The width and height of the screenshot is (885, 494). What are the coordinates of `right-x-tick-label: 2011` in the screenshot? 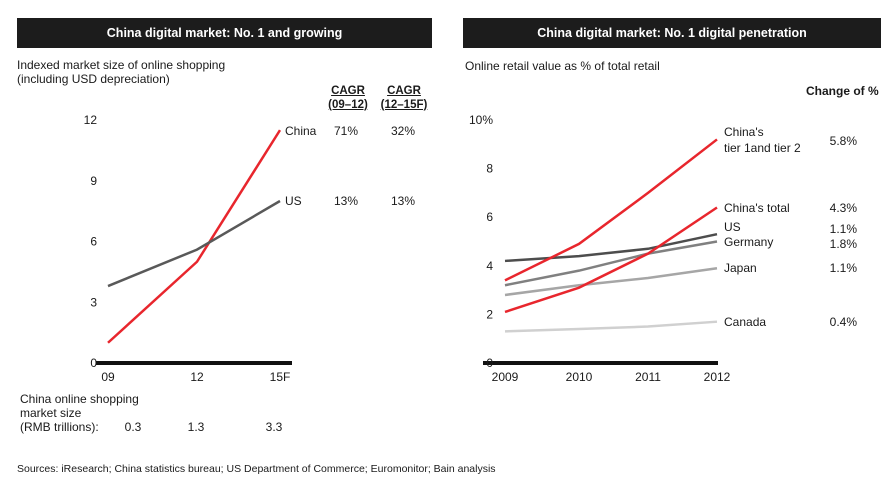 It's located at (648, 377).